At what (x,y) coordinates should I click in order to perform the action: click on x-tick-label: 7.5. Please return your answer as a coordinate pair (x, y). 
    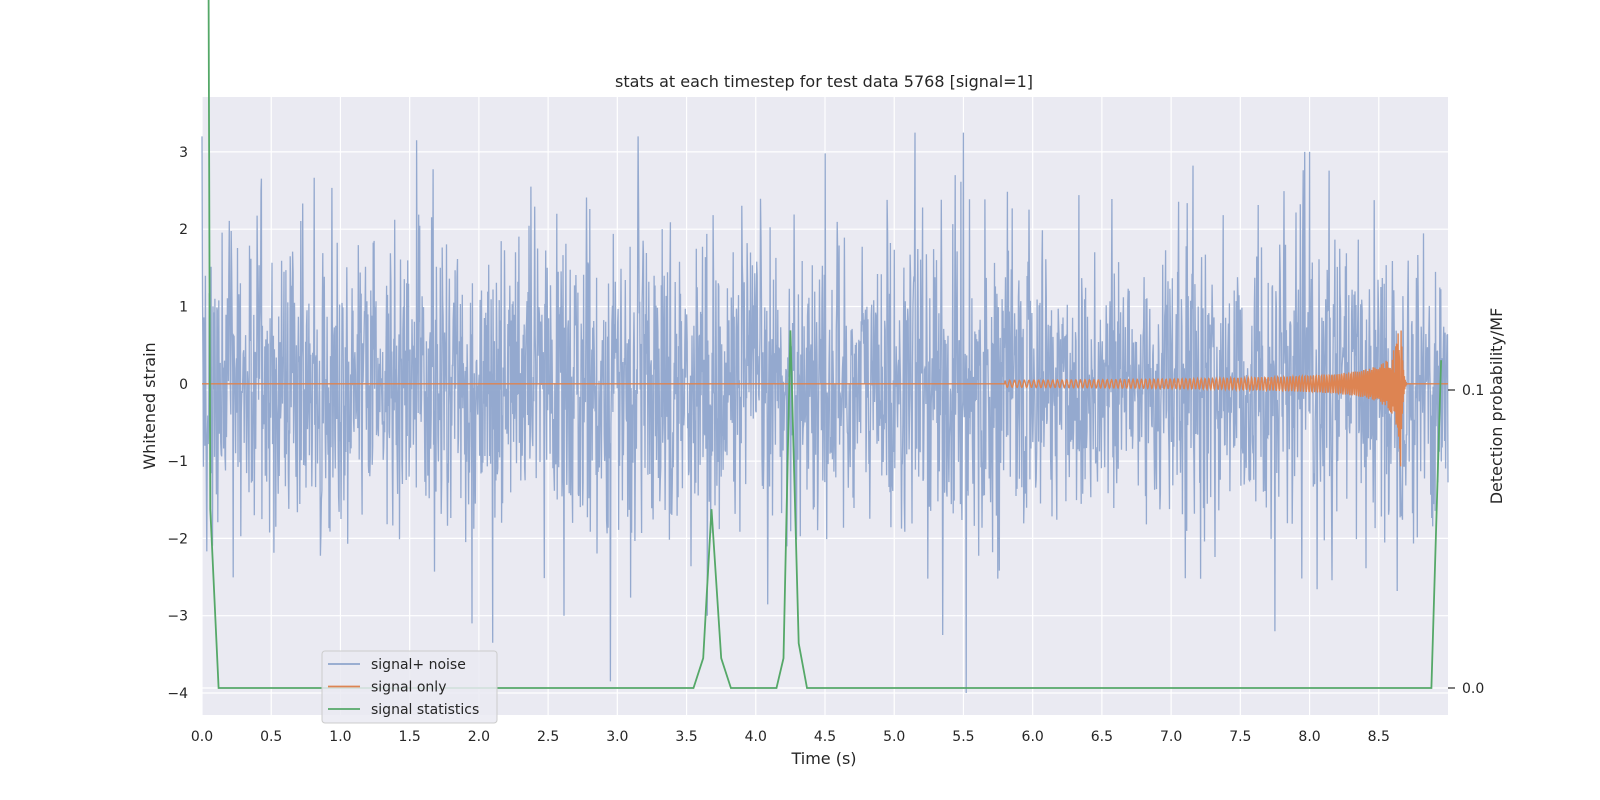
    Looking at the image, I should click on (1240, 737).